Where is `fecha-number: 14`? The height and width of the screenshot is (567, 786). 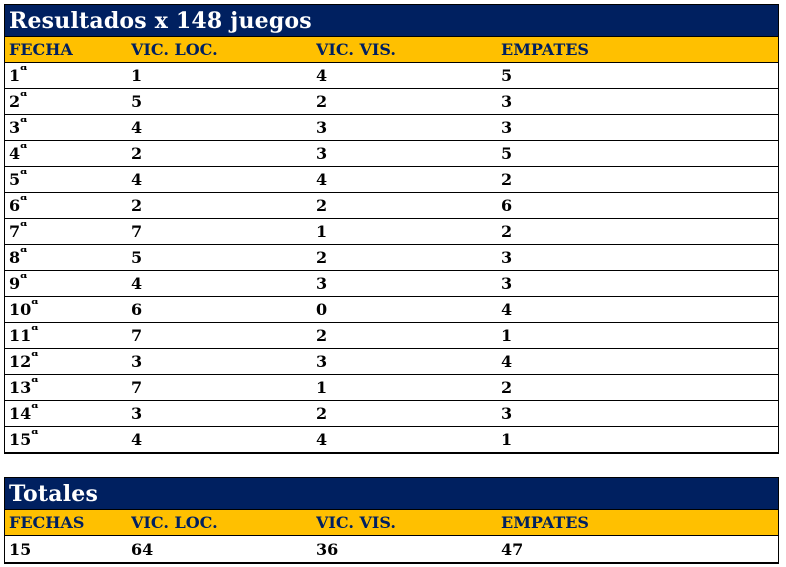
fecha-number: 14 is located at coordinates (20, 413).